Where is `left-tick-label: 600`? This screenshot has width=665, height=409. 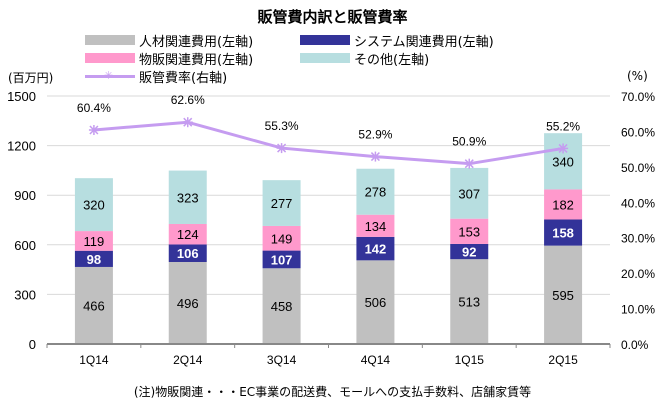
left-tick-label: 600 is located at coordinates (25, 245).